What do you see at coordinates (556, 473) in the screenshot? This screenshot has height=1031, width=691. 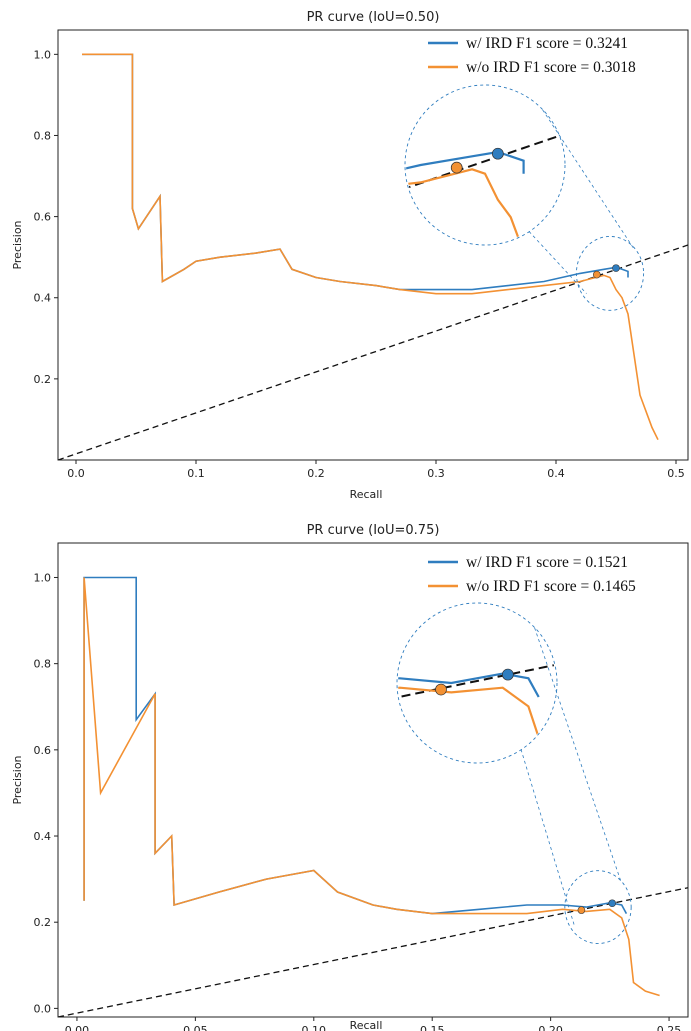 I see `x-tick-label: 0.4` at bounding box center [556, 473].